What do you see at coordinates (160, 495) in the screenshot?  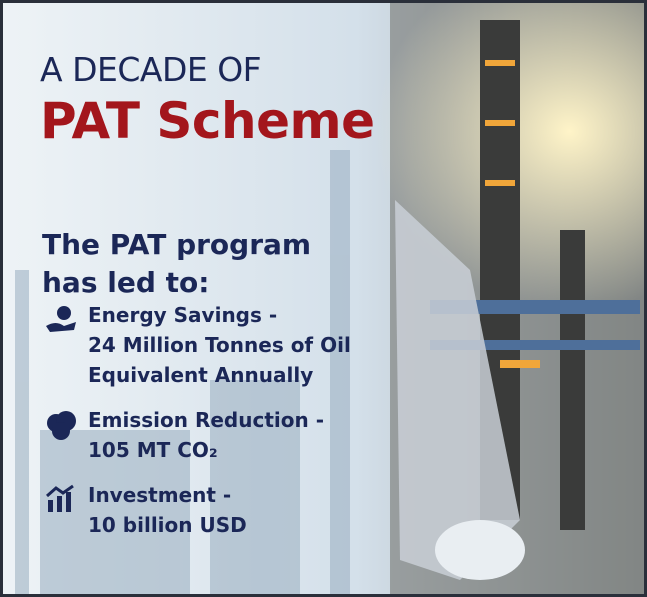 I see `item-label: Investment -` at bounding box center [160, 495].